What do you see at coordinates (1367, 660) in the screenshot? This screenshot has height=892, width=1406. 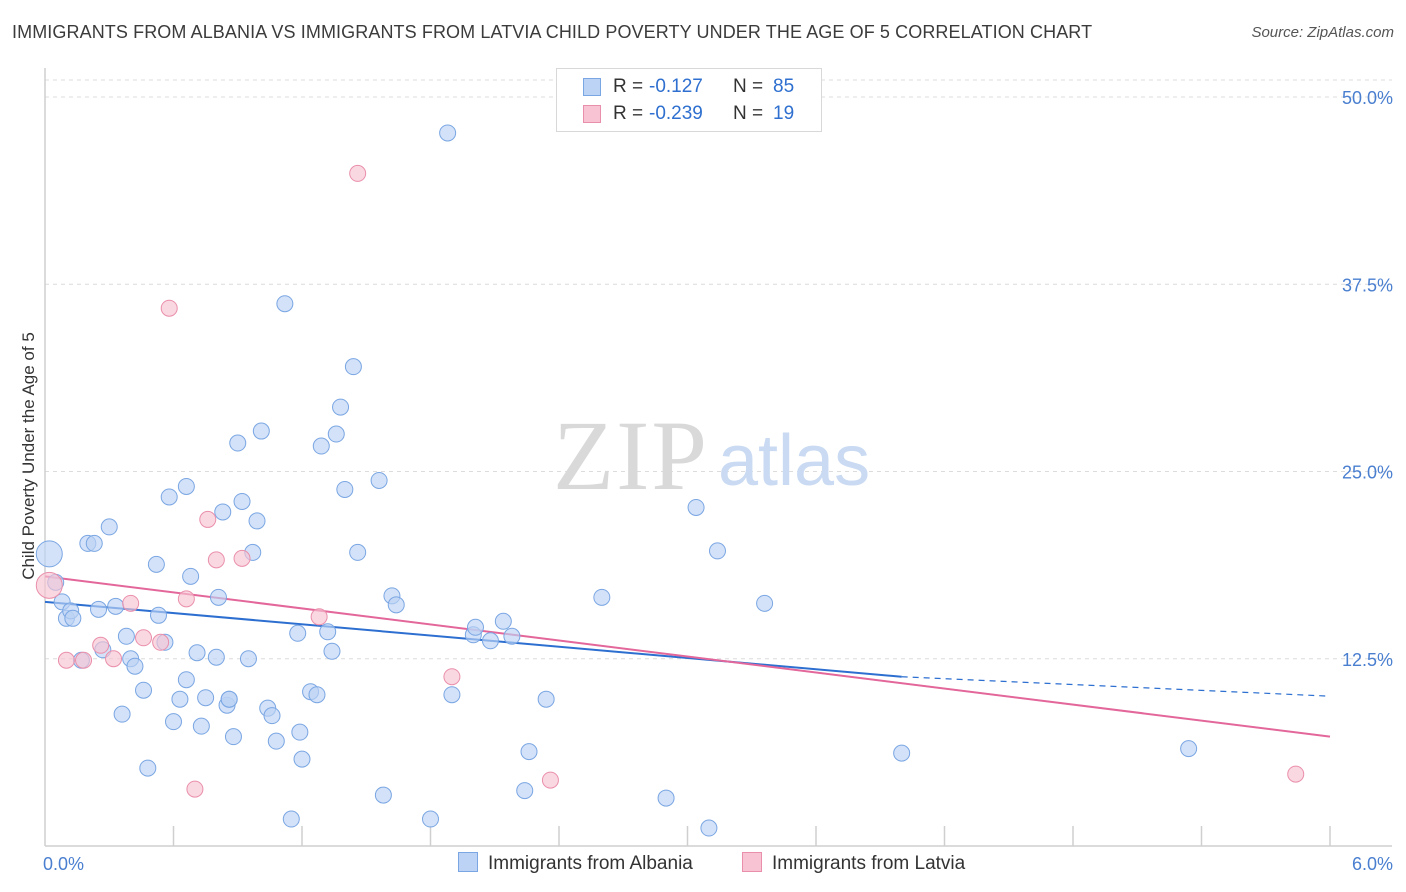 I see `y-tick-label: 12.5%` at bounding box center [1367, 660].